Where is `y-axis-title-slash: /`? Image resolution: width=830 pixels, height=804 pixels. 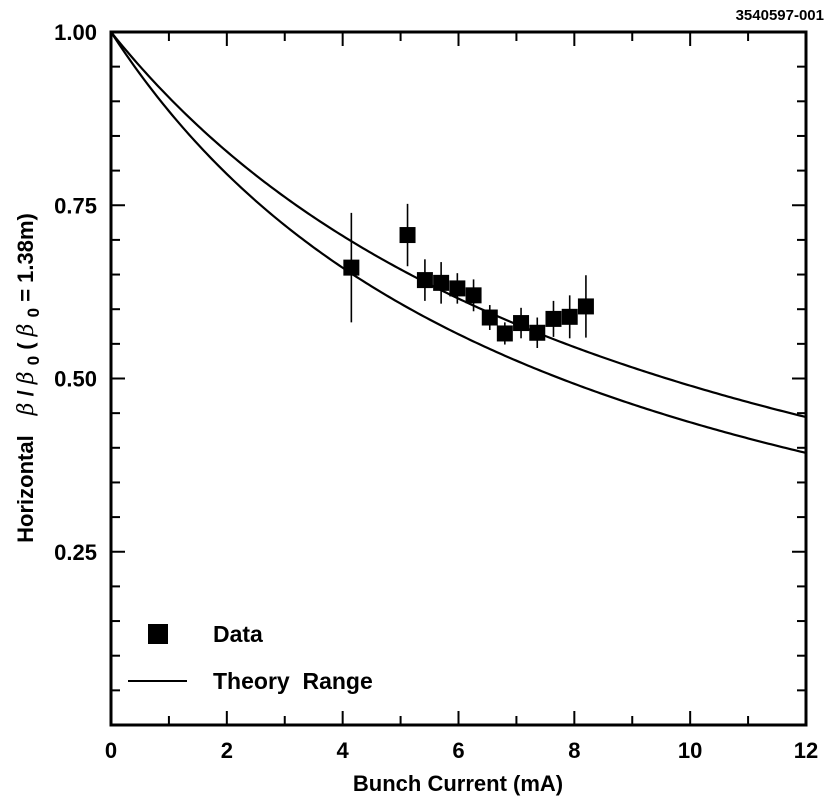 y-axis-title-slash: / is located at coordinates (25, 390).